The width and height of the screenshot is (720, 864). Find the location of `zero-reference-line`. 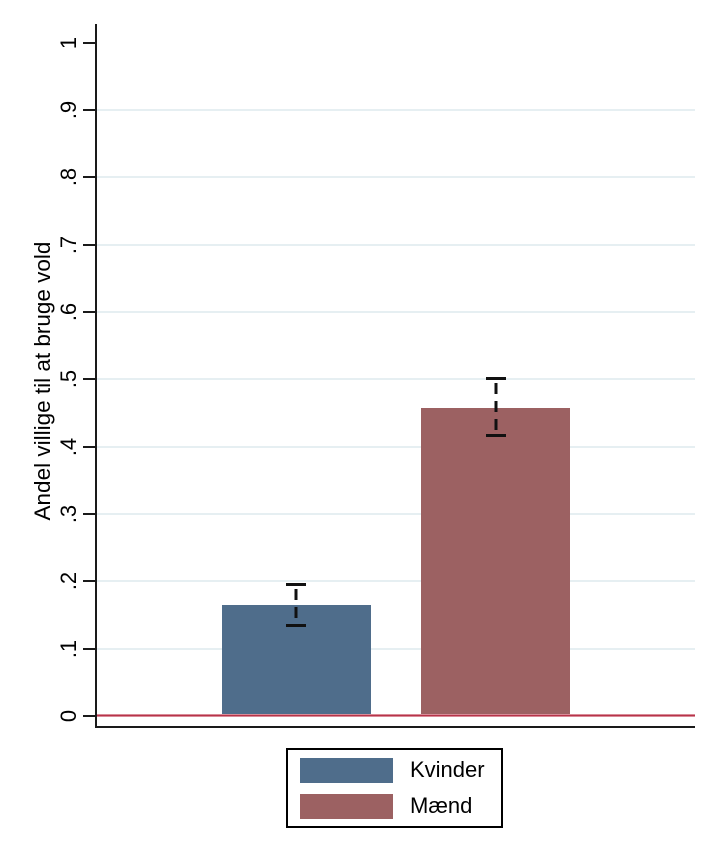

zero-reference-line is located at coordinates (396, 715).